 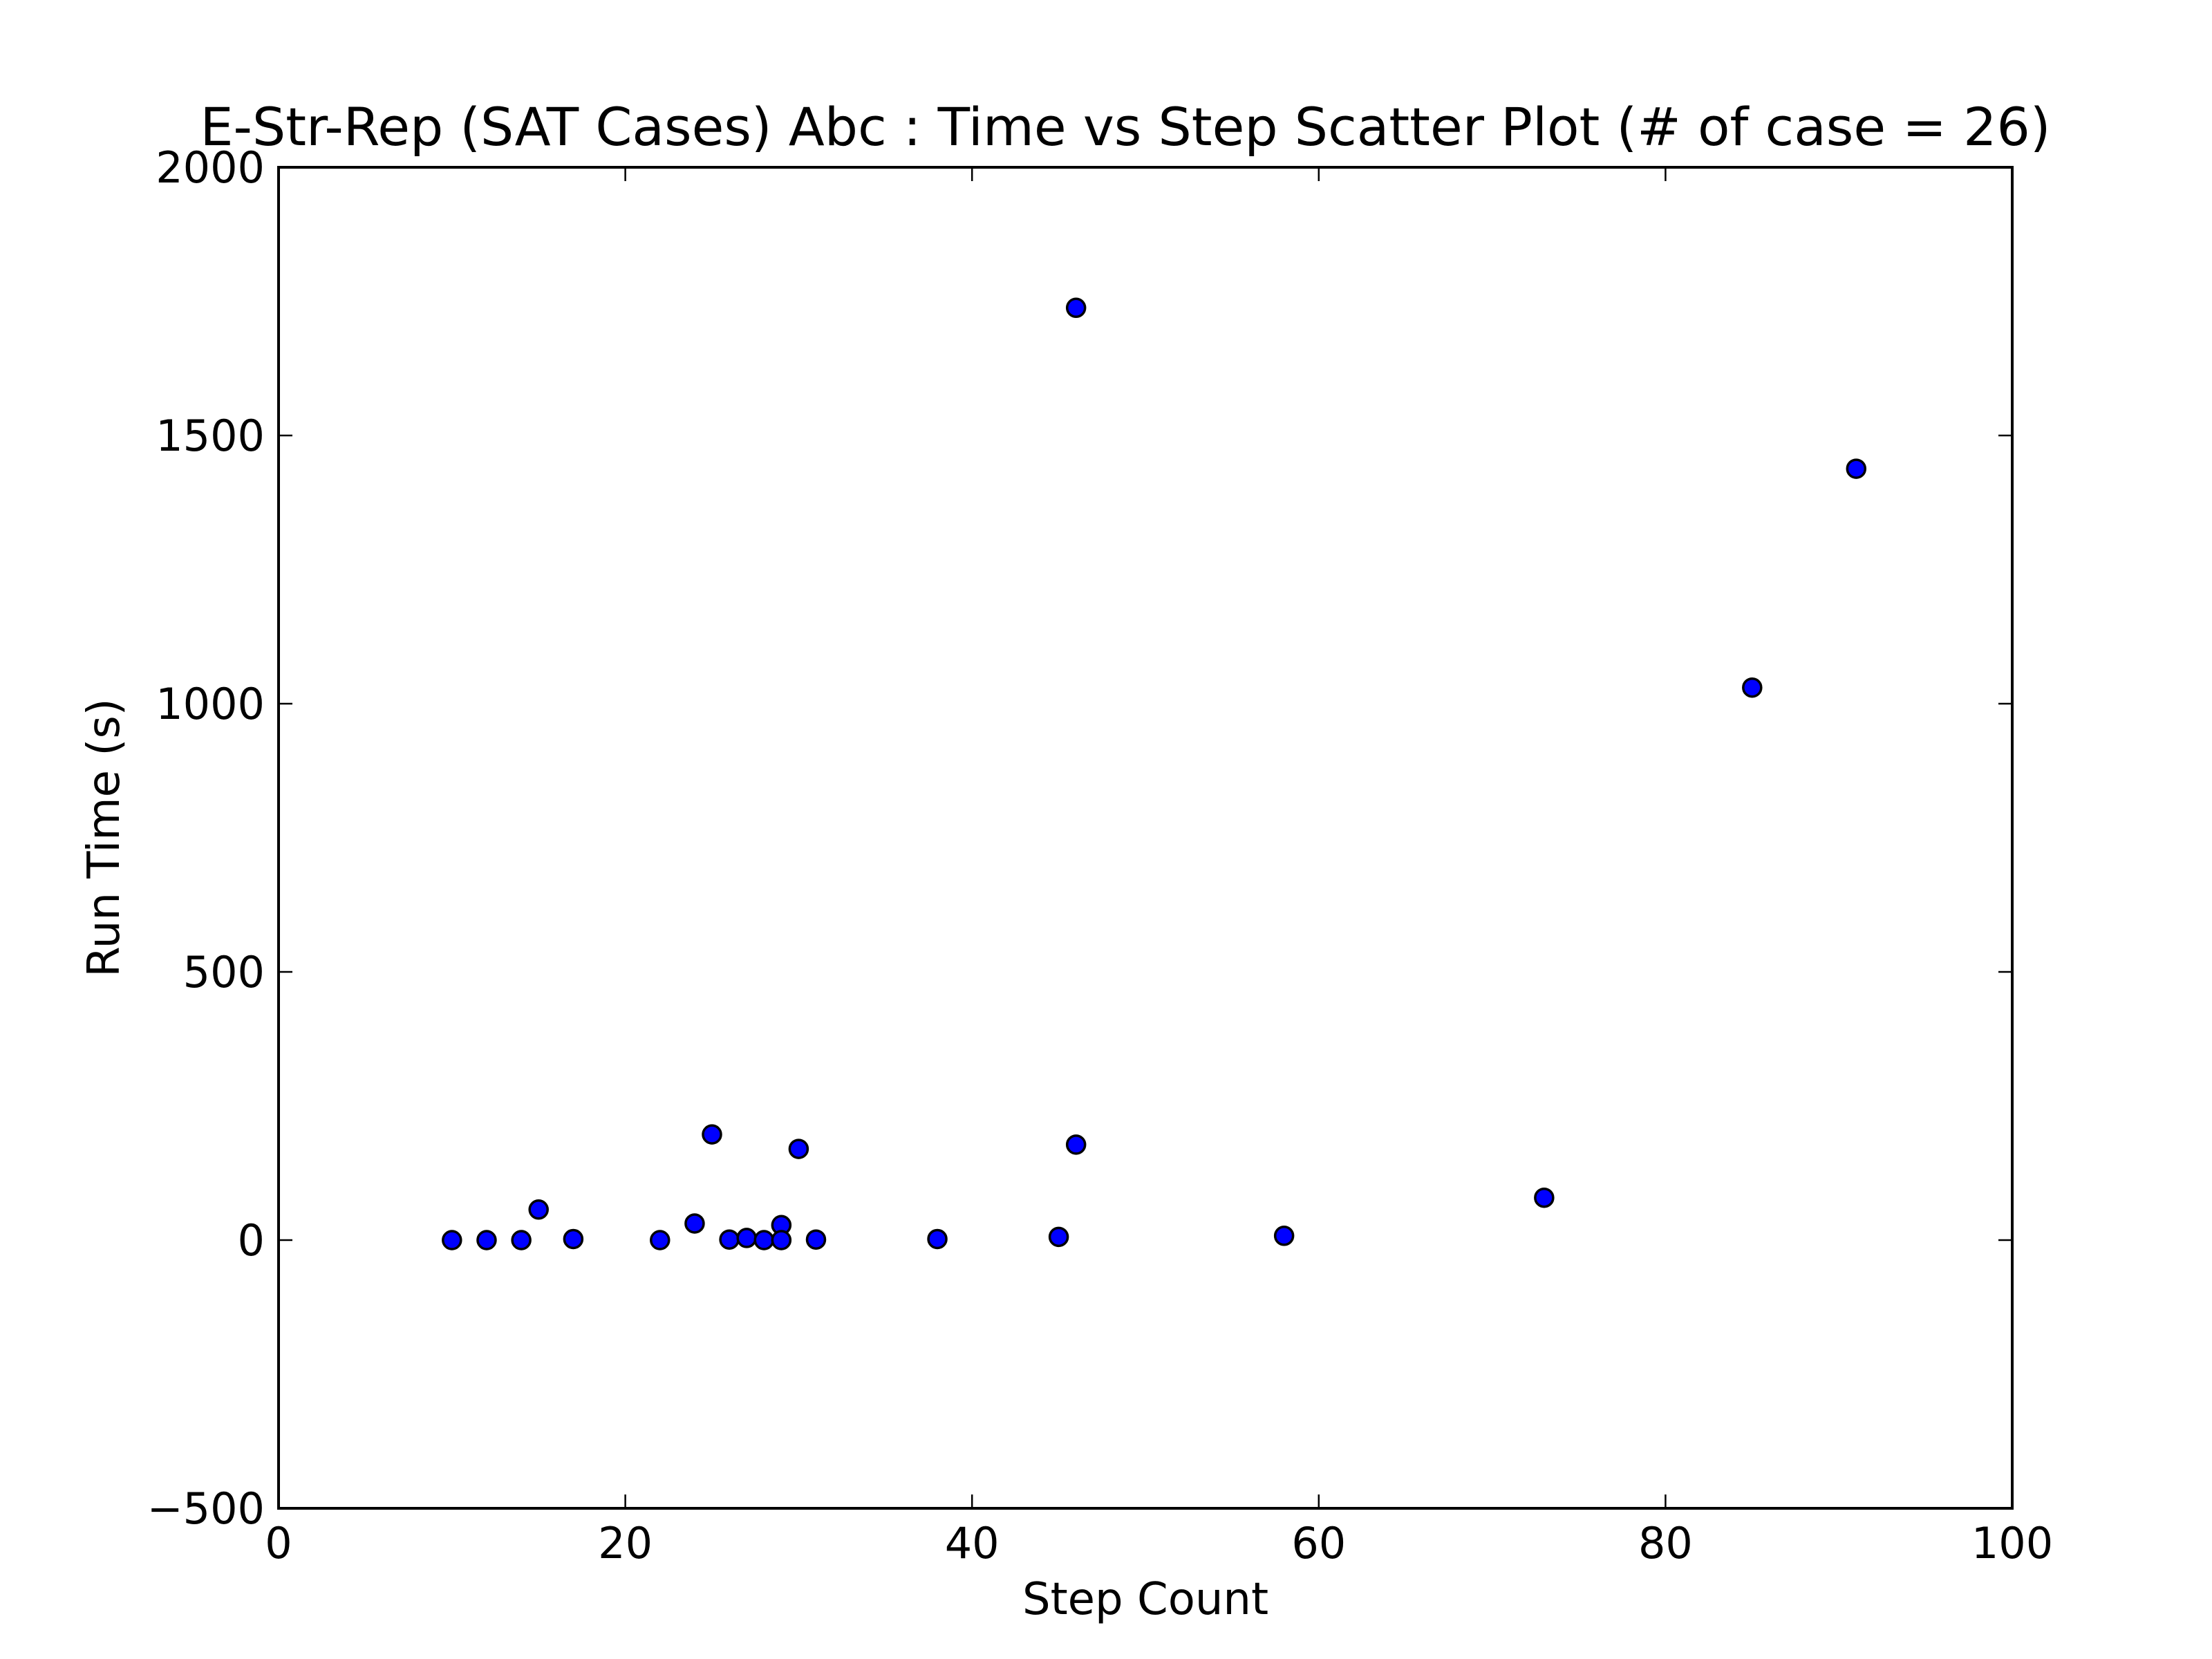 I want to click on x-tick-label: 100, so click(x=2012, y=1543).